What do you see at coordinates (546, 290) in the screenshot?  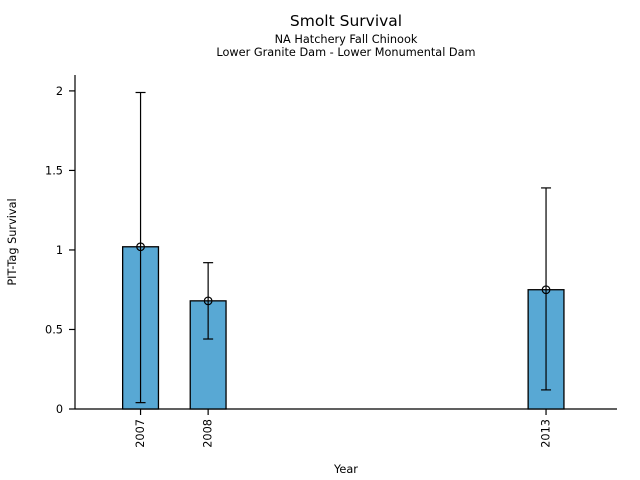 I see `data-point-marker-2013` at bounding box center [546, 290].